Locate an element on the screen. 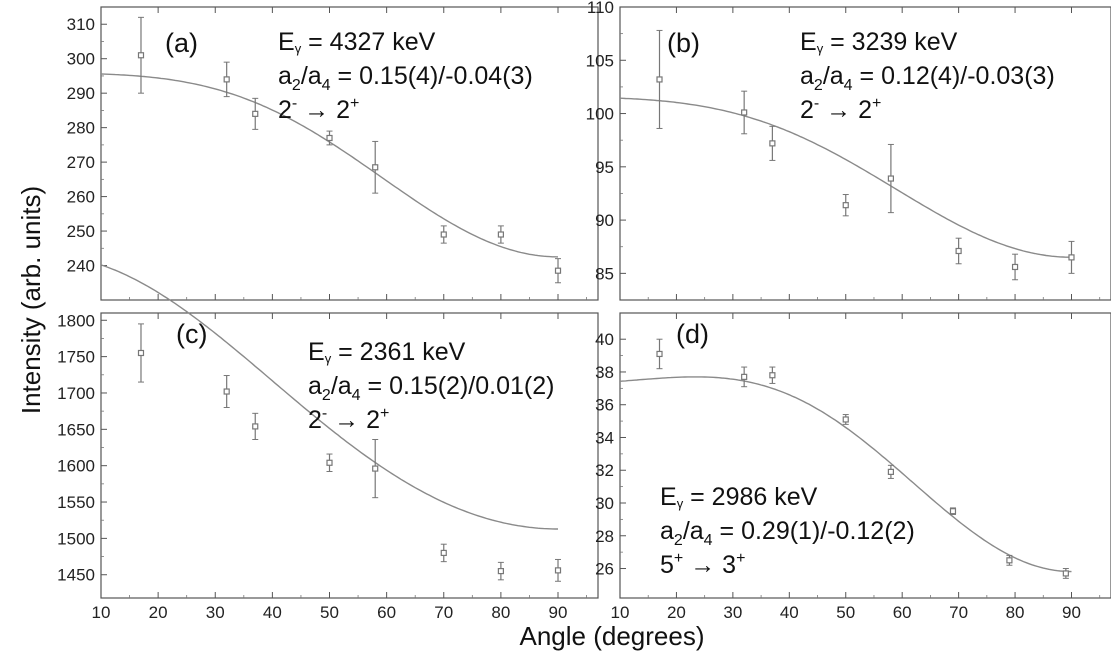  y-tick-label: 1750 is located at coordinates (76, 357).